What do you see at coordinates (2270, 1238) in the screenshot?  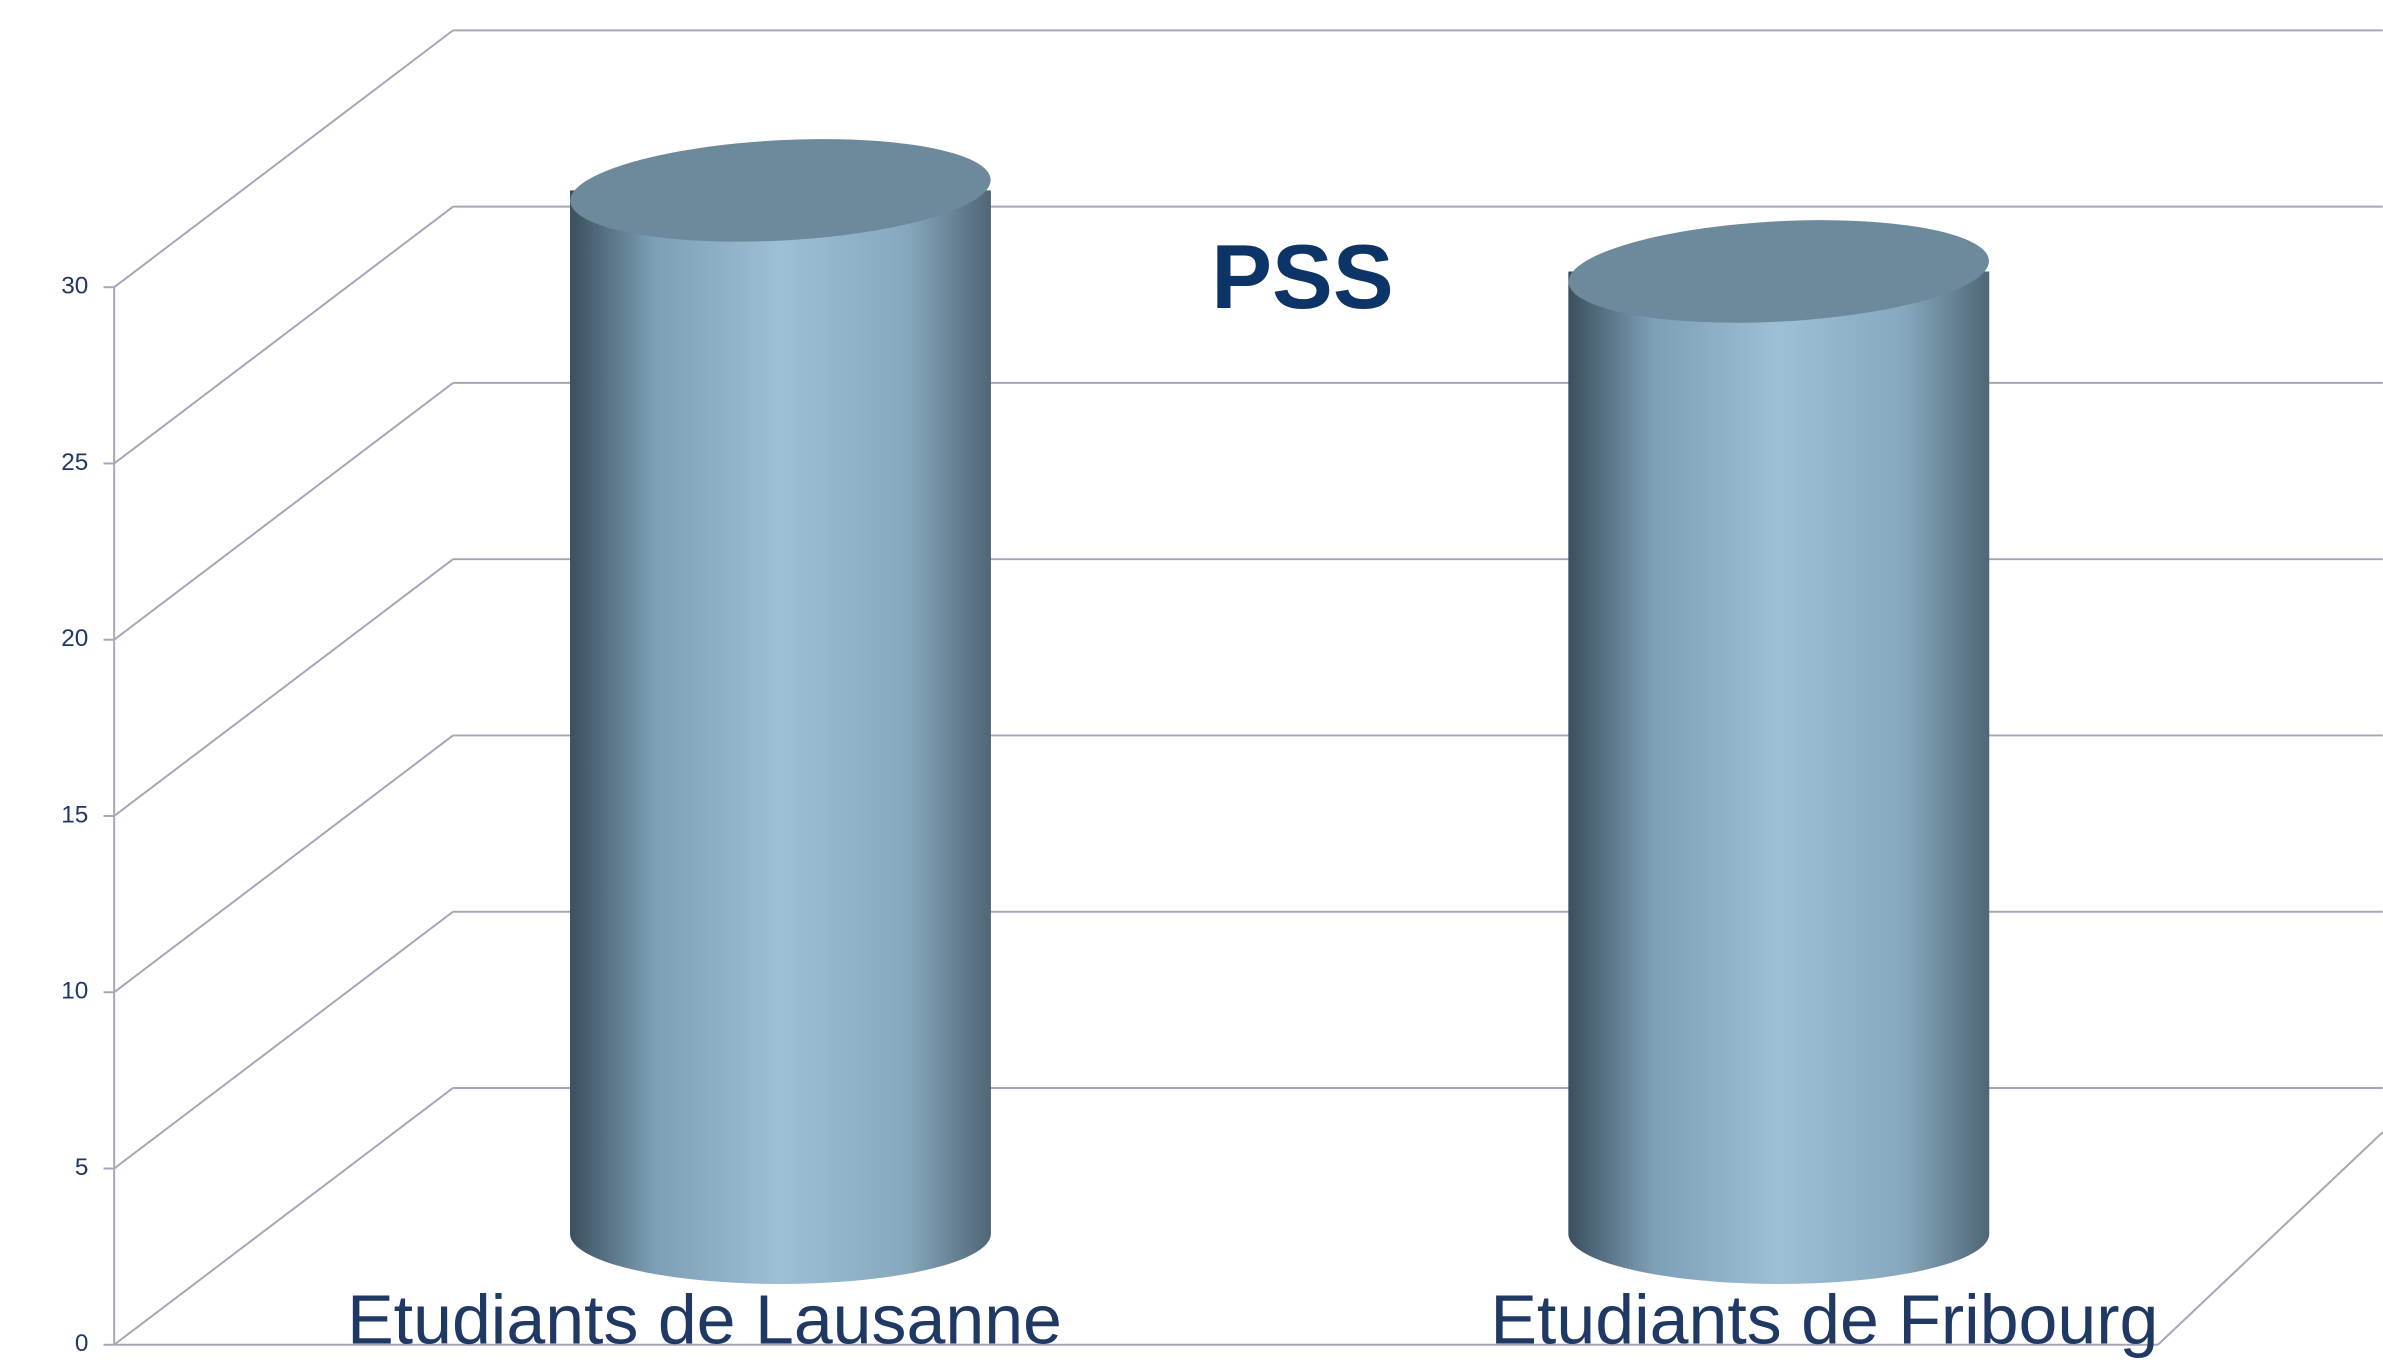 I see `floor-edge` at bounding box center [2270, 1238].